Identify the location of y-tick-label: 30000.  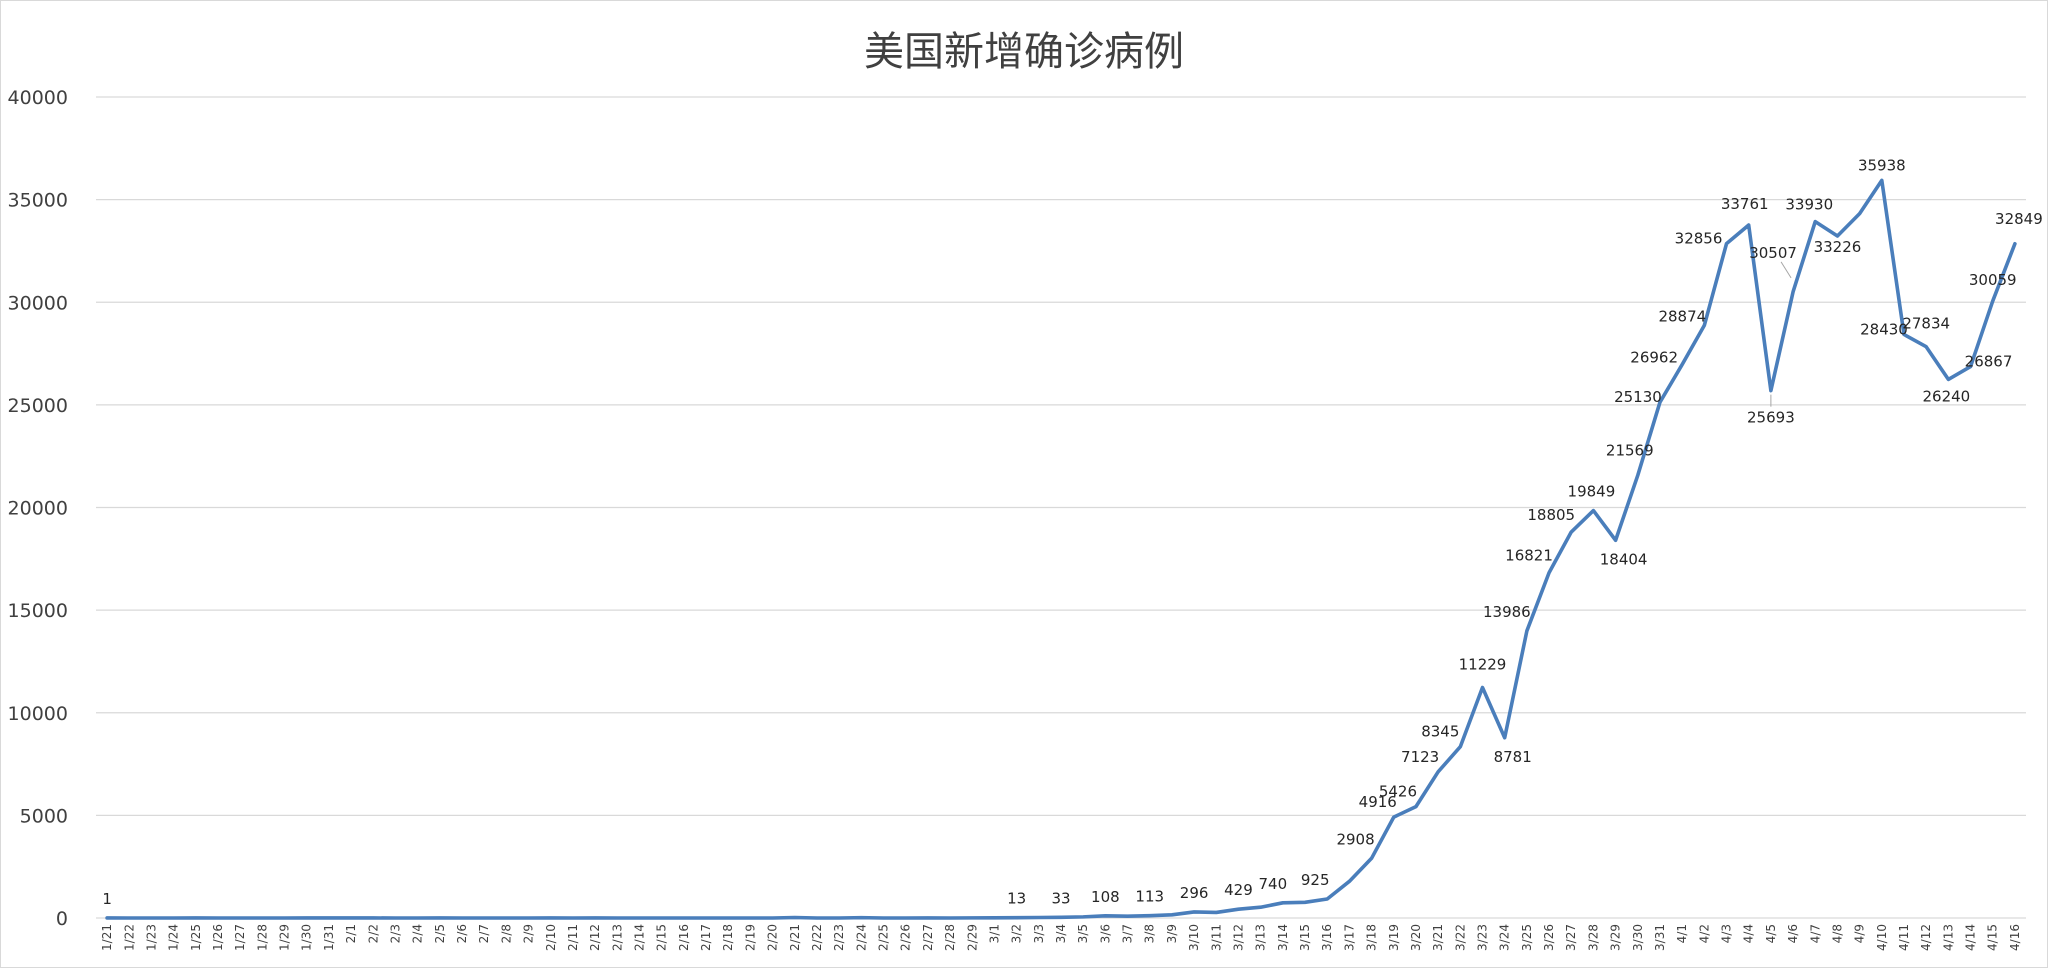
(38, 303).